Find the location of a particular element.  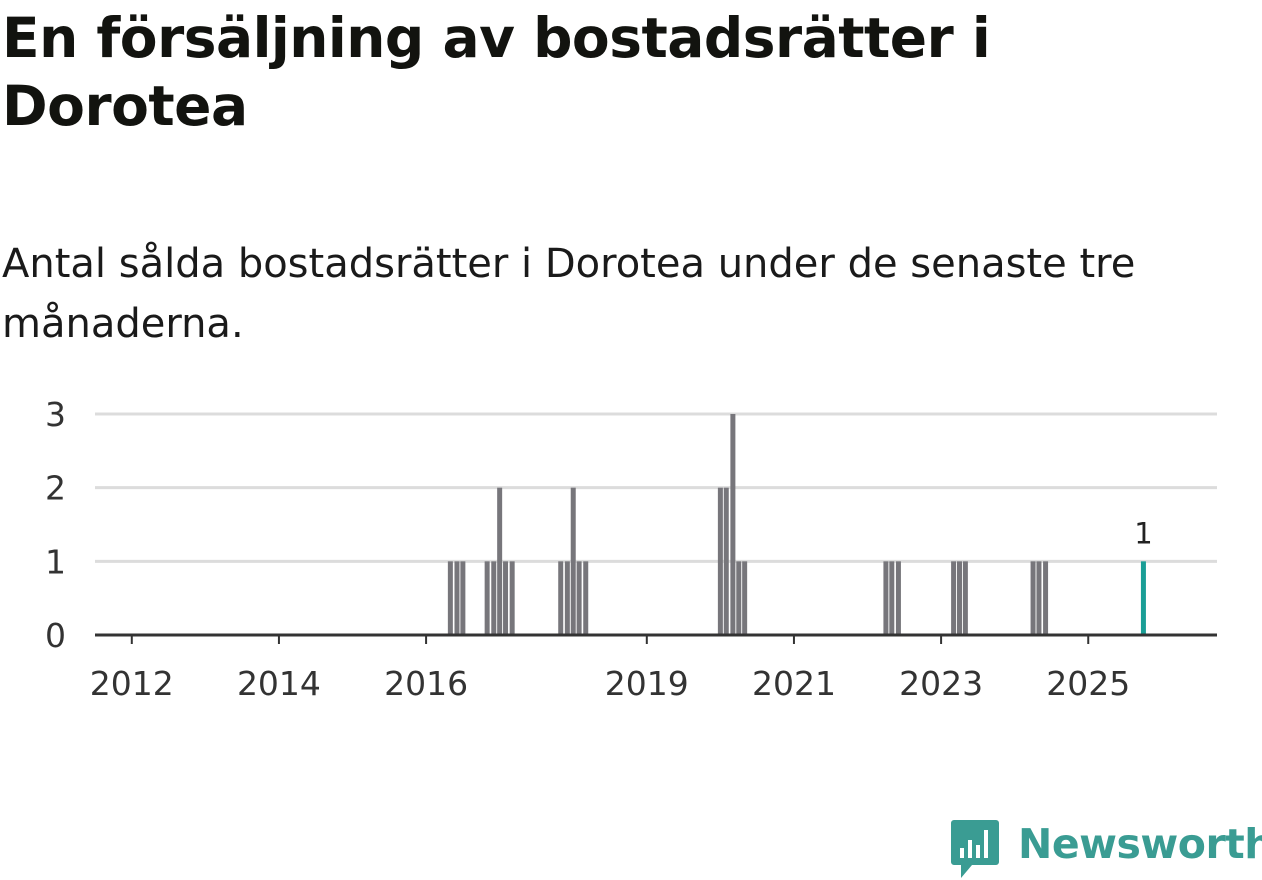

x-tick-label: 2019 is located at coordinates (647, 683).